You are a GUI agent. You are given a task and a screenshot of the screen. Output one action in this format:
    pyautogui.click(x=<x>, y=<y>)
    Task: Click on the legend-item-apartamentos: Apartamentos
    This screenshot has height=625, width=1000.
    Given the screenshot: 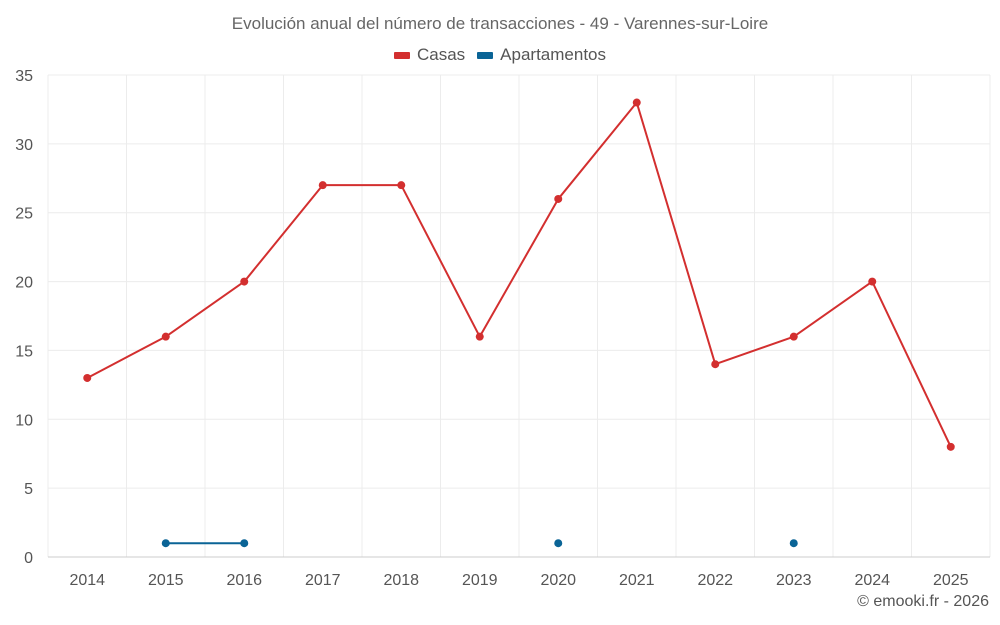 What is the action you would take?
    pyautogui.click(x=541, y=55)
    